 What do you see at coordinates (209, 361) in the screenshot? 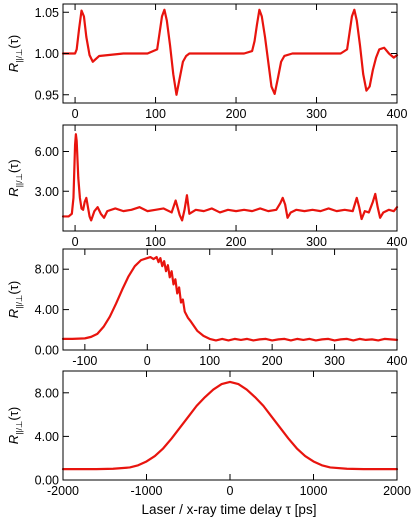
I see `panel-3-x-tick-label: 100` at bounding box center [209, 361].